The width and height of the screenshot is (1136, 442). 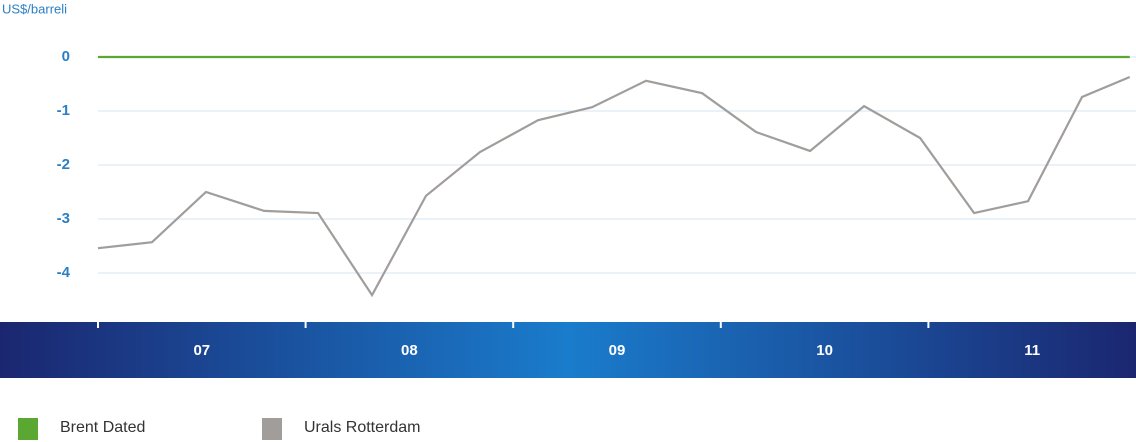 What do you see at coordinates (63, 164) in the screenshot?
I see `y-tick-label: -2` at bounding box center [63, 164].